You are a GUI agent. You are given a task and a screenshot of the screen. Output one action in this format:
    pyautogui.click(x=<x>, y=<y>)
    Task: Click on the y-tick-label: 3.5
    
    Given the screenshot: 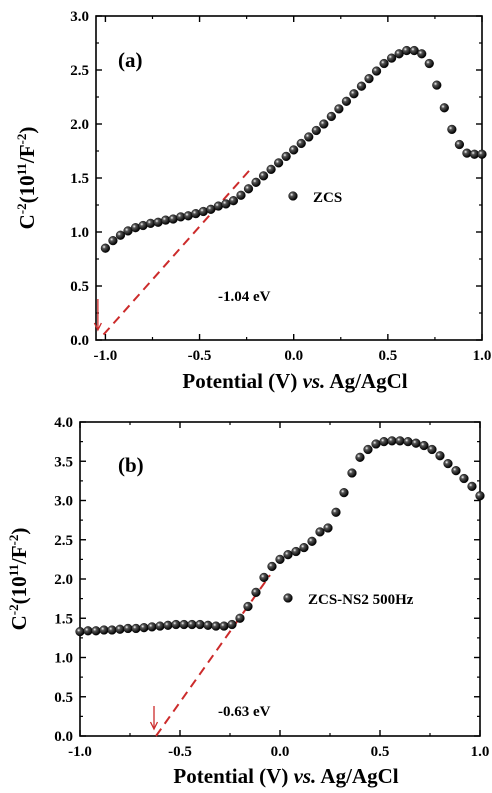 What is the action you would take?
    pyautogui.click(x=63, y=462)
    